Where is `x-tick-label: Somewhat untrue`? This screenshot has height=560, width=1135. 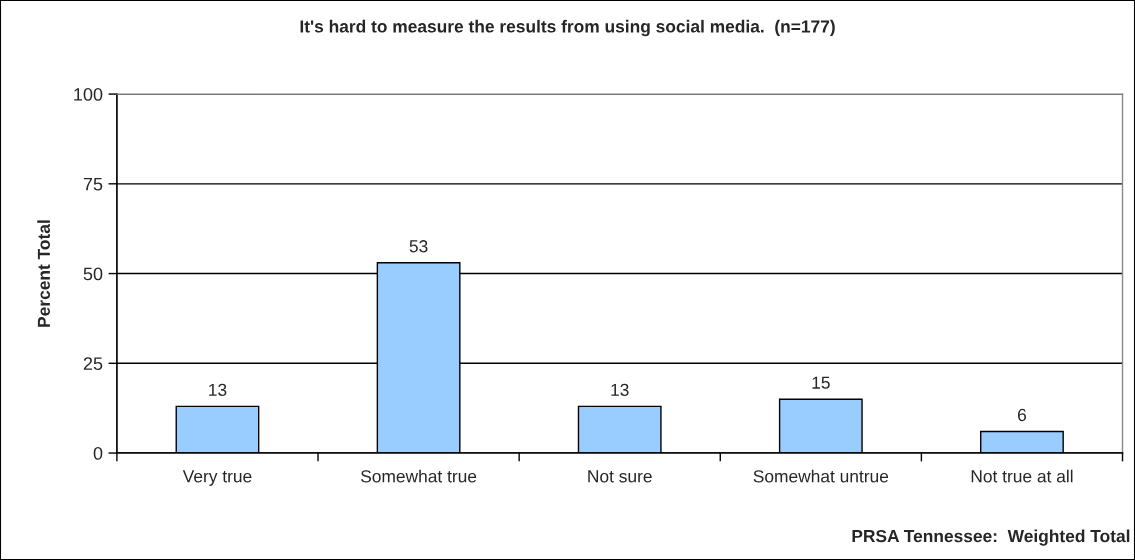
x-tick-label: Somewhat untrue is located at coordinates (821, 476).